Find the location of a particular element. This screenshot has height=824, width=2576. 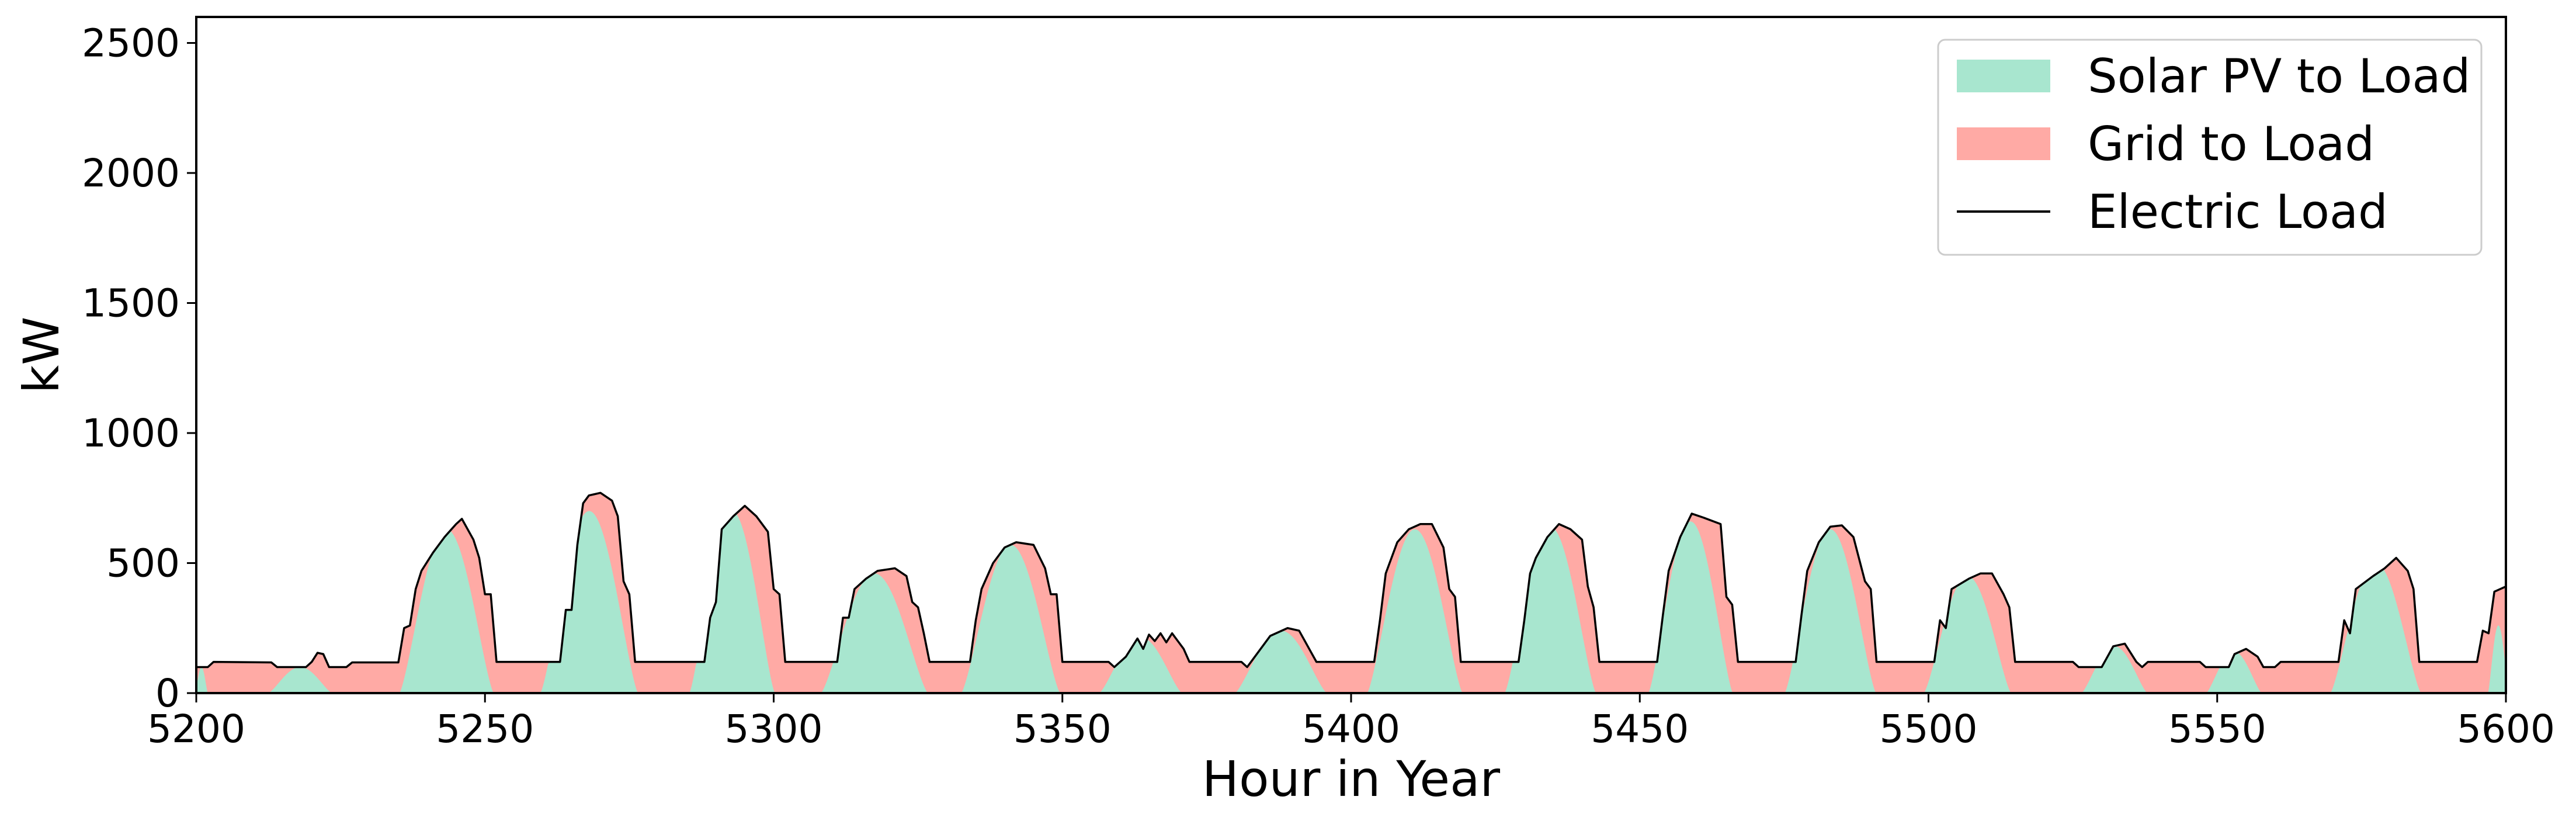

legend-box is located at coordinates (2210, 147).